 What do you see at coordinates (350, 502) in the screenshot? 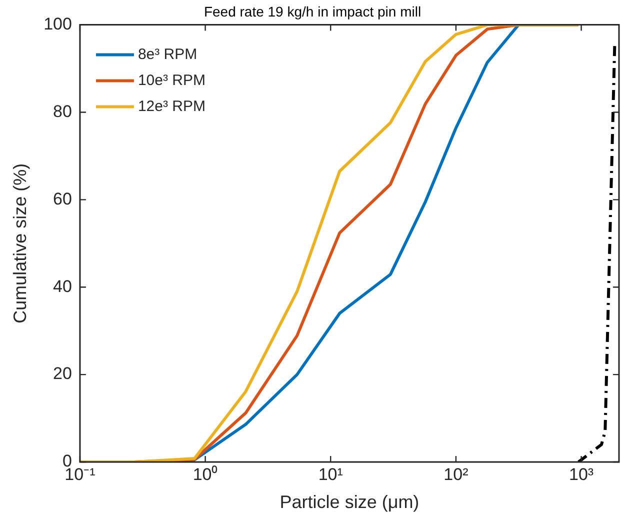
I see `x-axis-title: Particle size (μm)` at bounding box center [350, 502].